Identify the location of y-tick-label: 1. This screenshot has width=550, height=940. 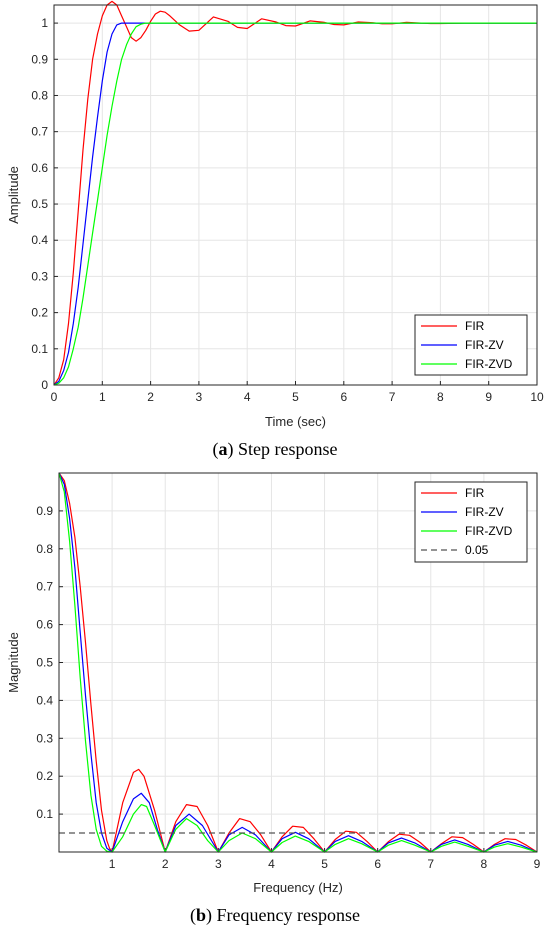
(44, 23).